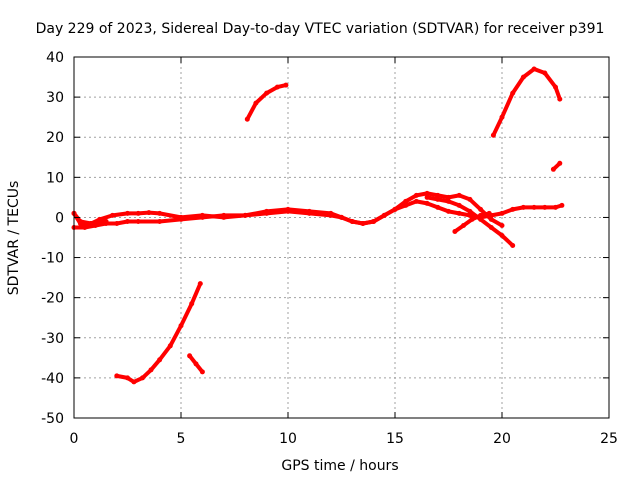  Describe the element at coordinates (344, 439) in the screenshot. I see `x-tick-labels: 0 5 10 15 20 25` at that location.